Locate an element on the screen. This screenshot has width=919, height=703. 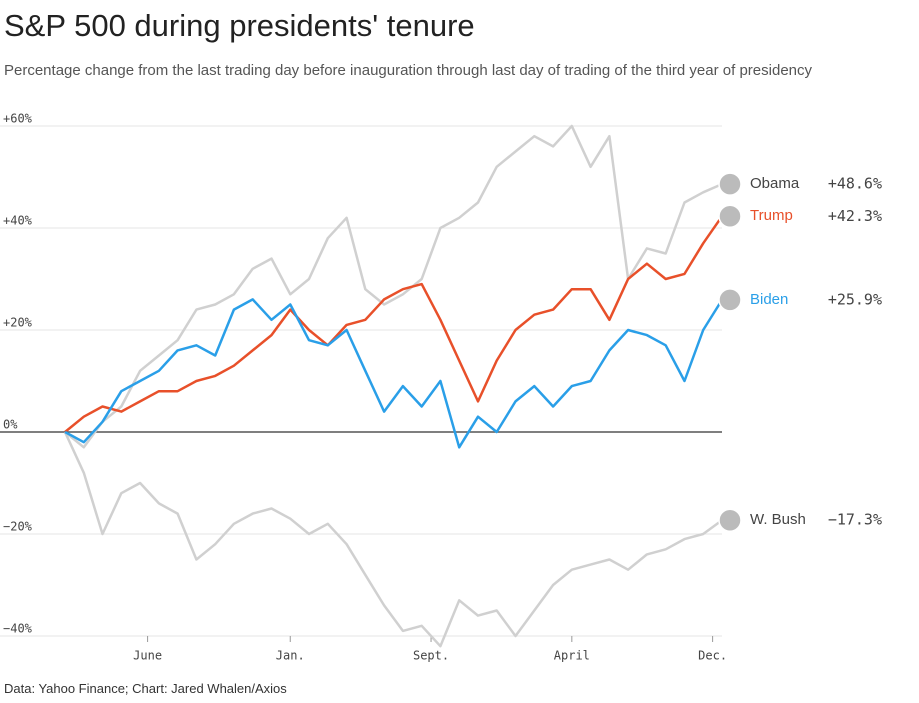
legend-label: W. Bush is located at coordinates (778, 519).